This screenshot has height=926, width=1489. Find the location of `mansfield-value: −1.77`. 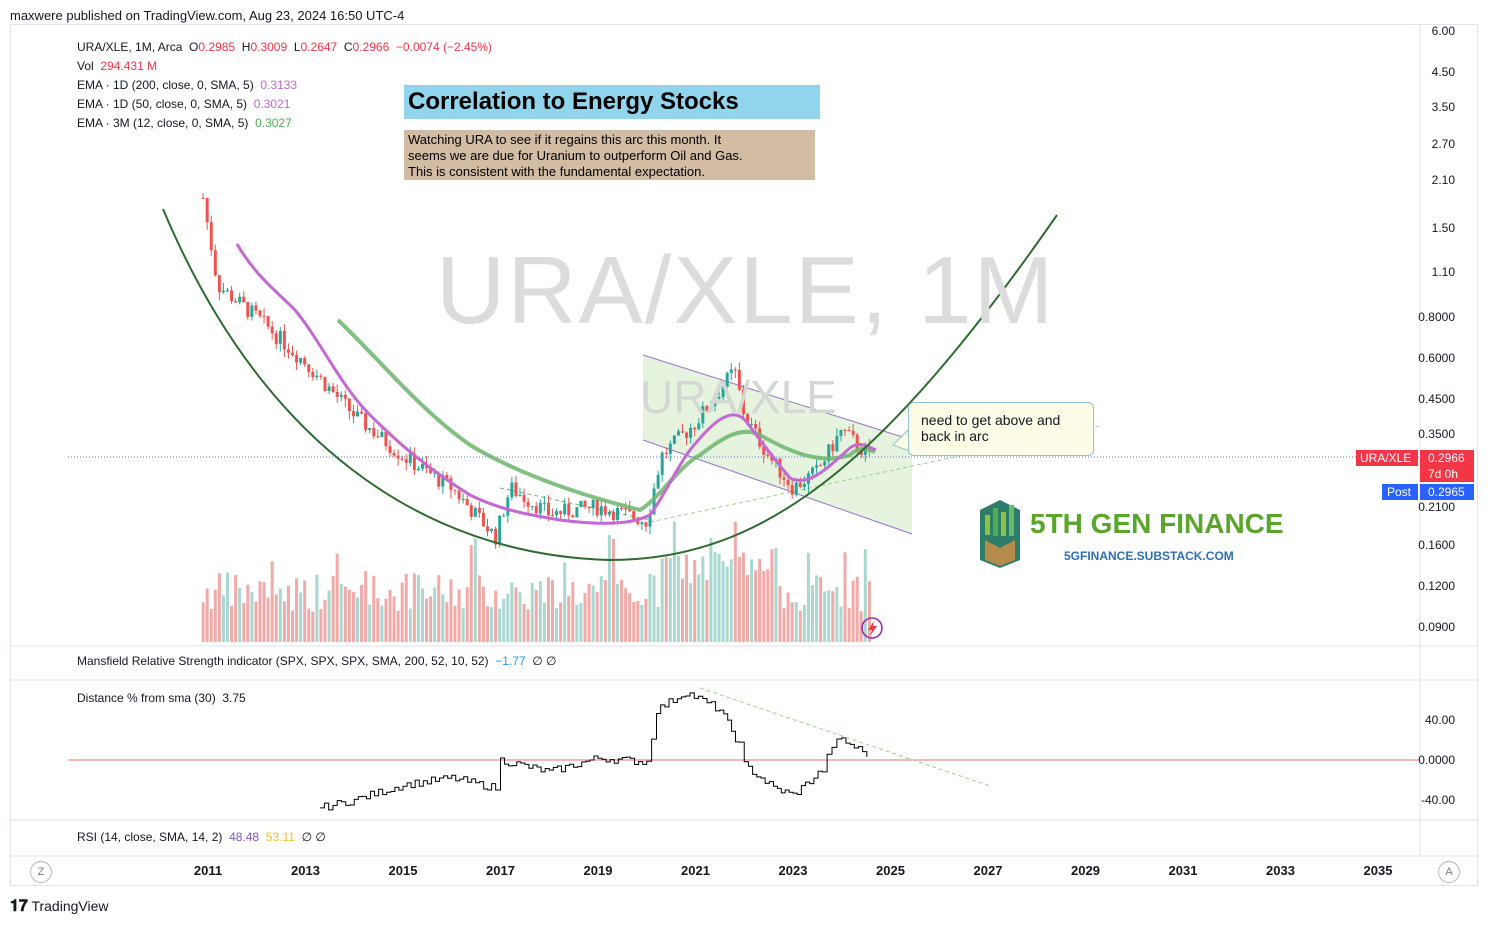

mansfield-value: −1.77 is located at coordinates (510, 661).